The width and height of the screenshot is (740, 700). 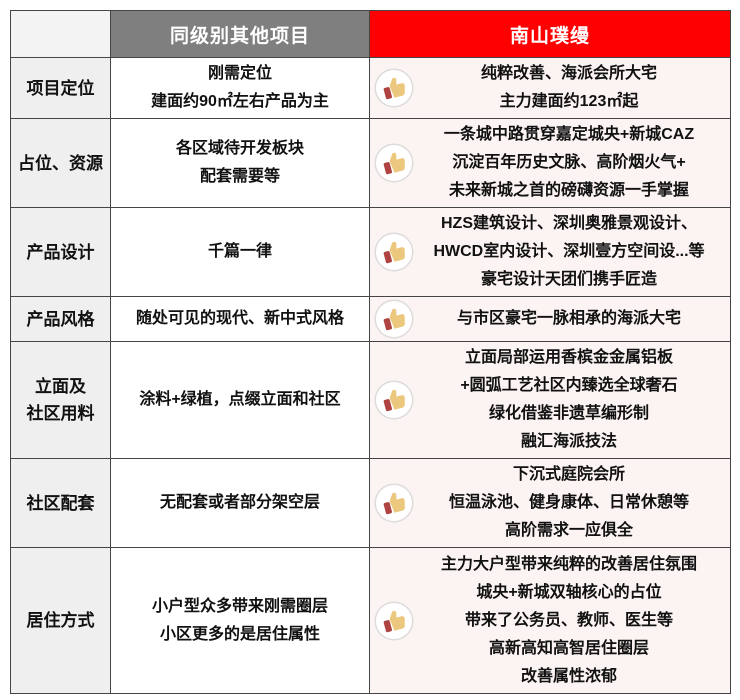 I want to click on corner-cell, so click(x=60, y=34).